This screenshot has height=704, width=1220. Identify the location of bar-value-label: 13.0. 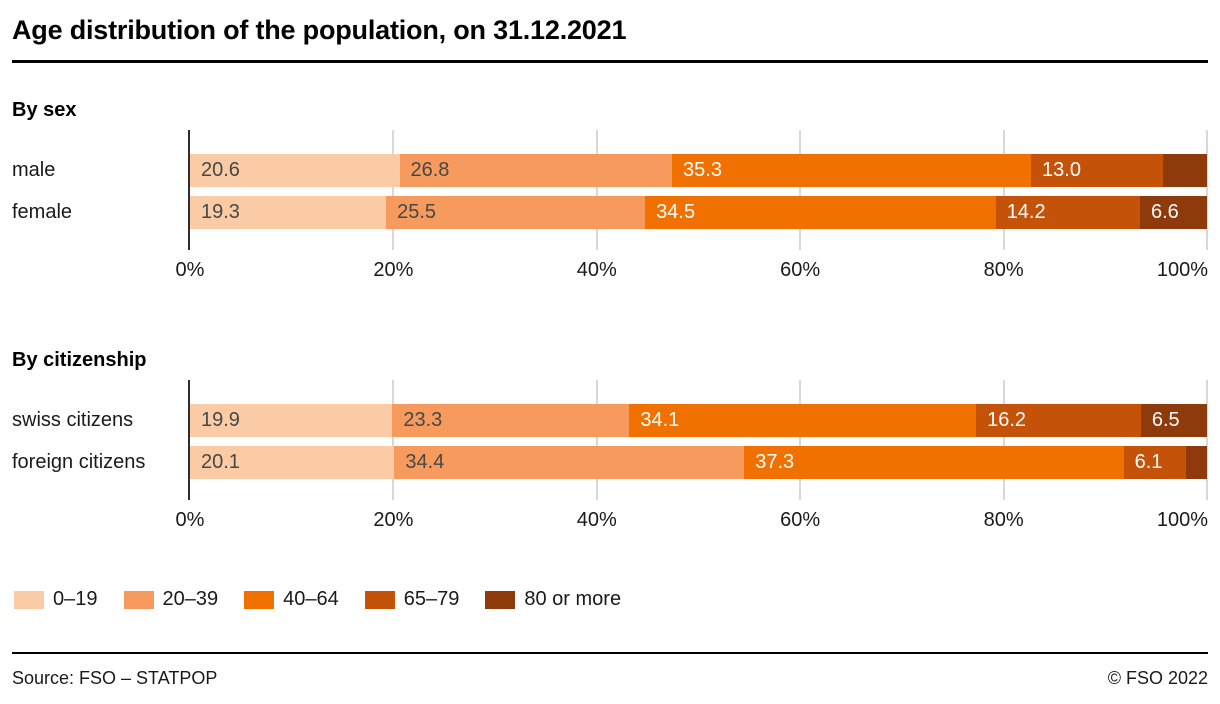
(1061, 170).